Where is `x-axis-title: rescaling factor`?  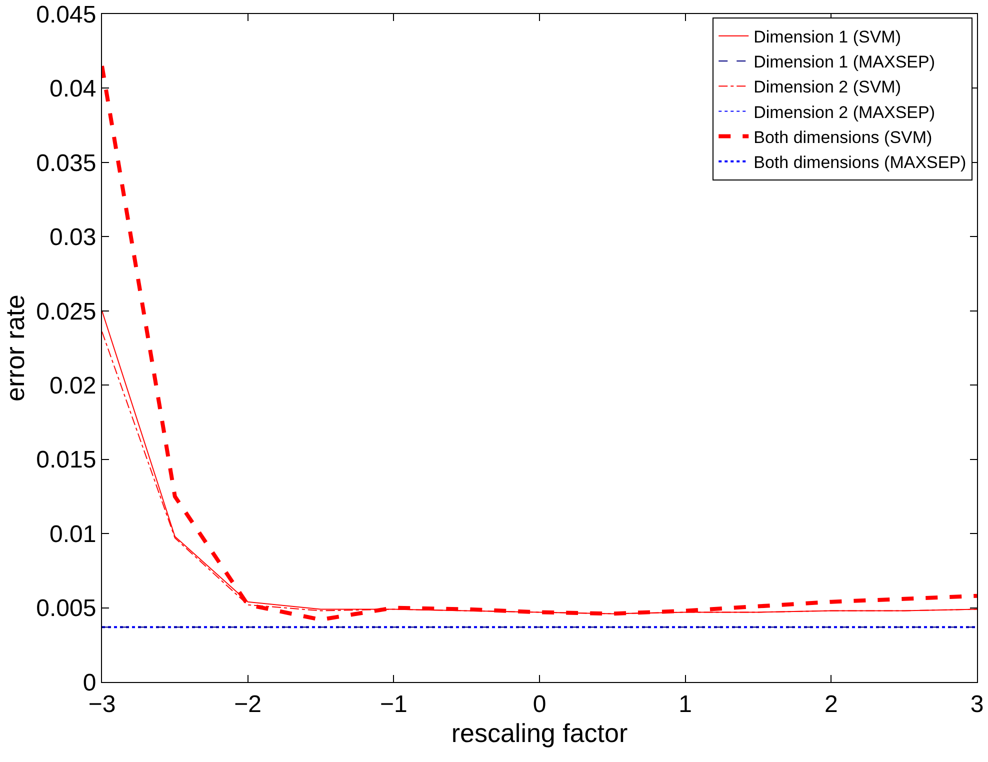 x-axis-title: rescaling factor is located at coordinates (539, 733).